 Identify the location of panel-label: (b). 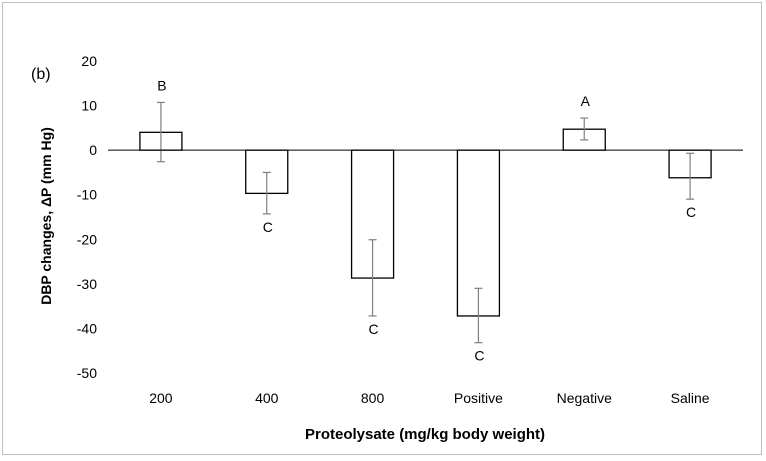
(41, 74).